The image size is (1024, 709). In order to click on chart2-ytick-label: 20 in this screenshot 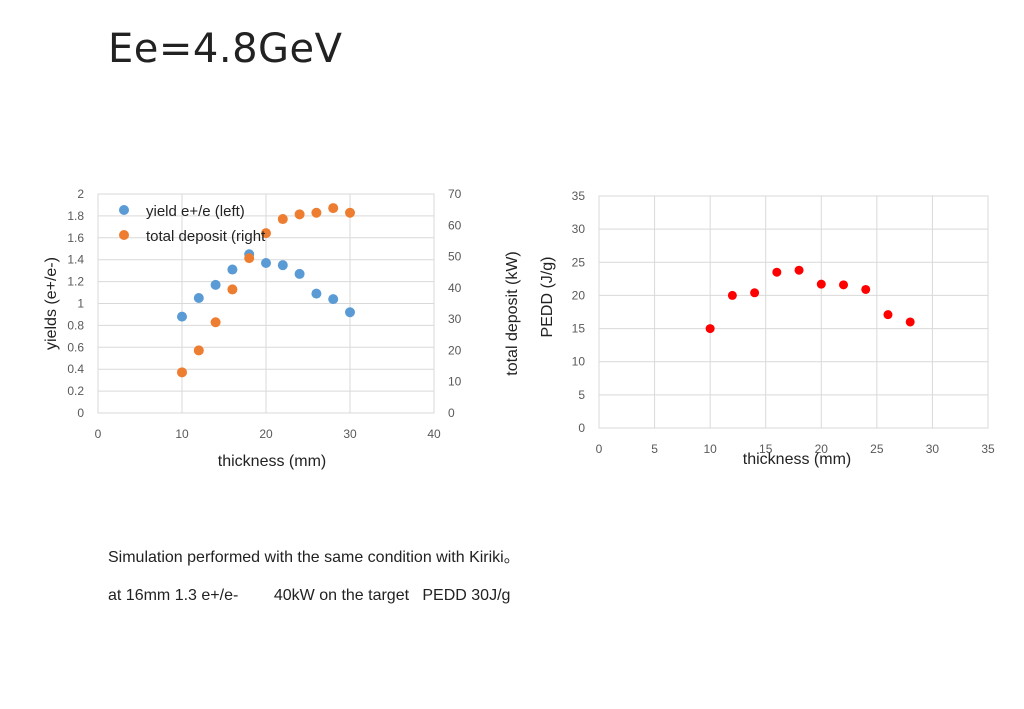, I will do `click(579, 295)`.